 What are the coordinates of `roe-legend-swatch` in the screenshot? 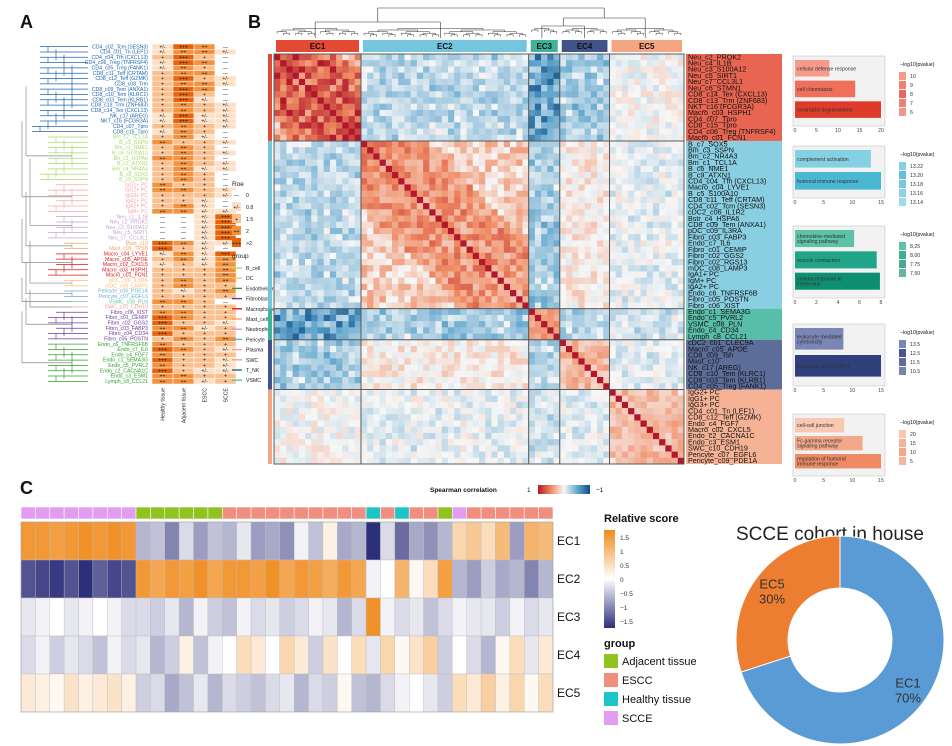 It's located at (236, 218).